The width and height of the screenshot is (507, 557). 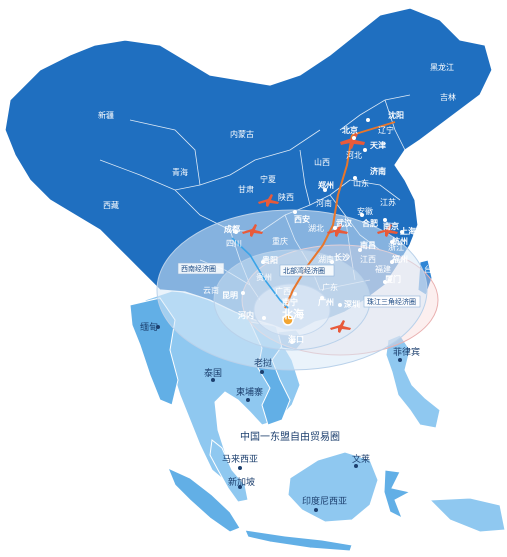 I want to click on label-liaoning: 辽宁, so click(x=386, y=130).